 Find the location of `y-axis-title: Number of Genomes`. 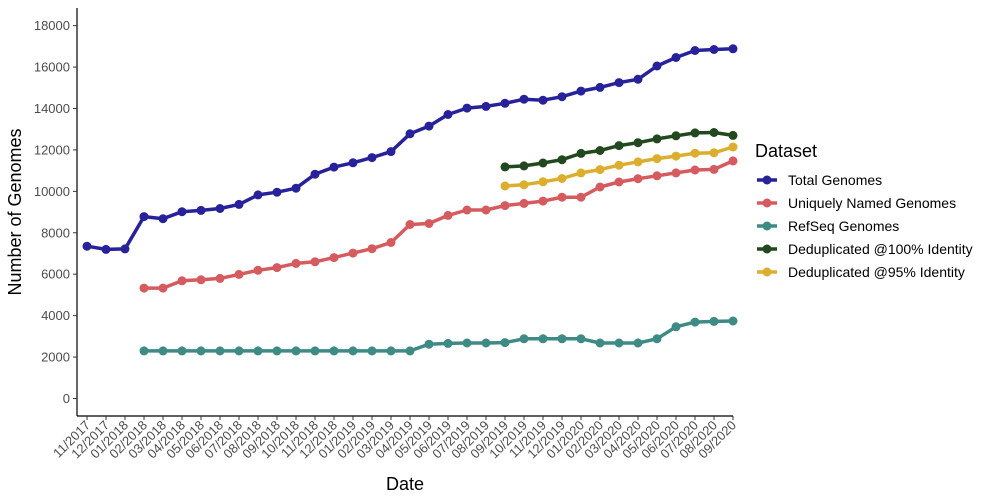

y-axis-title: Number of Genomes is located at coordinates (15, 211).